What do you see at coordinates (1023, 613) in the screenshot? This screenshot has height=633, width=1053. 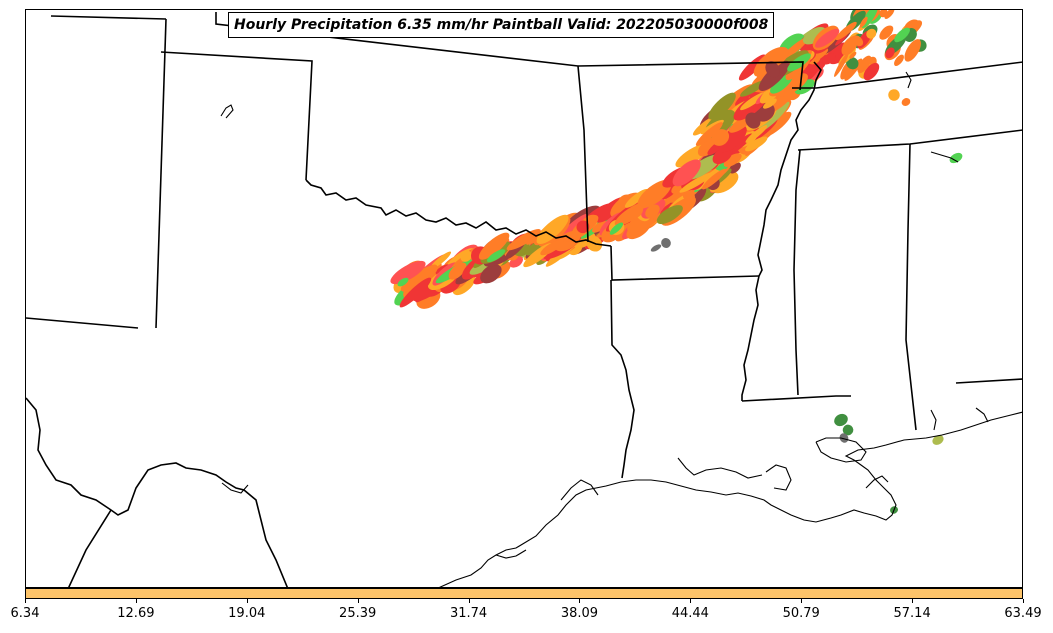 I see `colorbar-tick-label: 63.49` at bounding box center [1023, 613].